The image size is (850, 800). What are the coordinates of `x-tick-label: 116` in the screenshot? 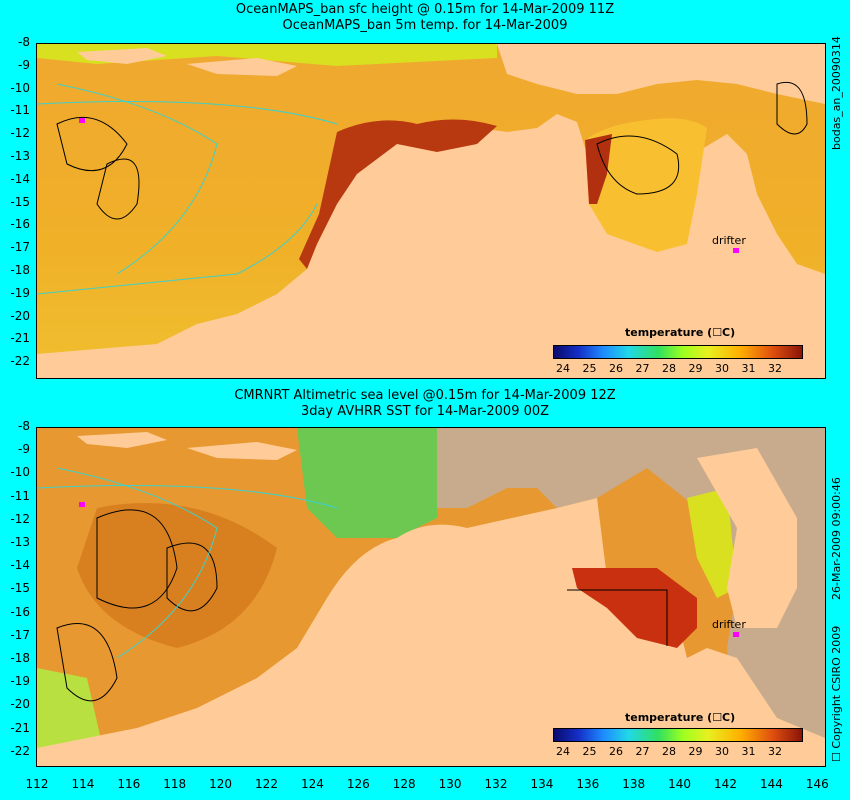 It's located at (129, 784).